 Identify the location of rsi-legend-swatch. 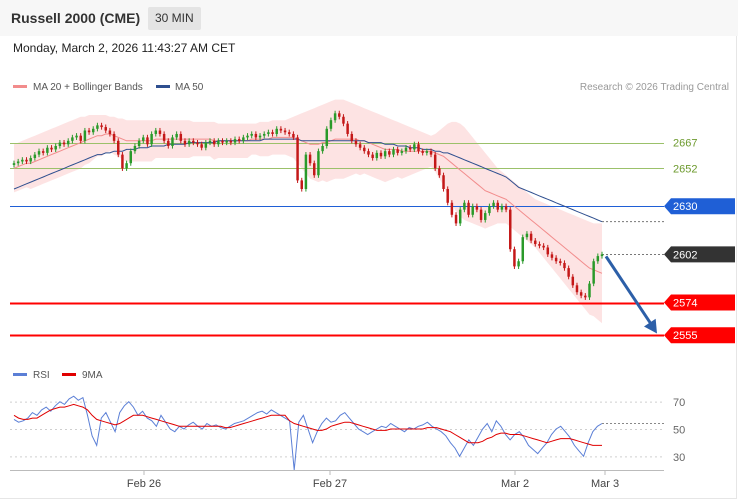
(20, 374).